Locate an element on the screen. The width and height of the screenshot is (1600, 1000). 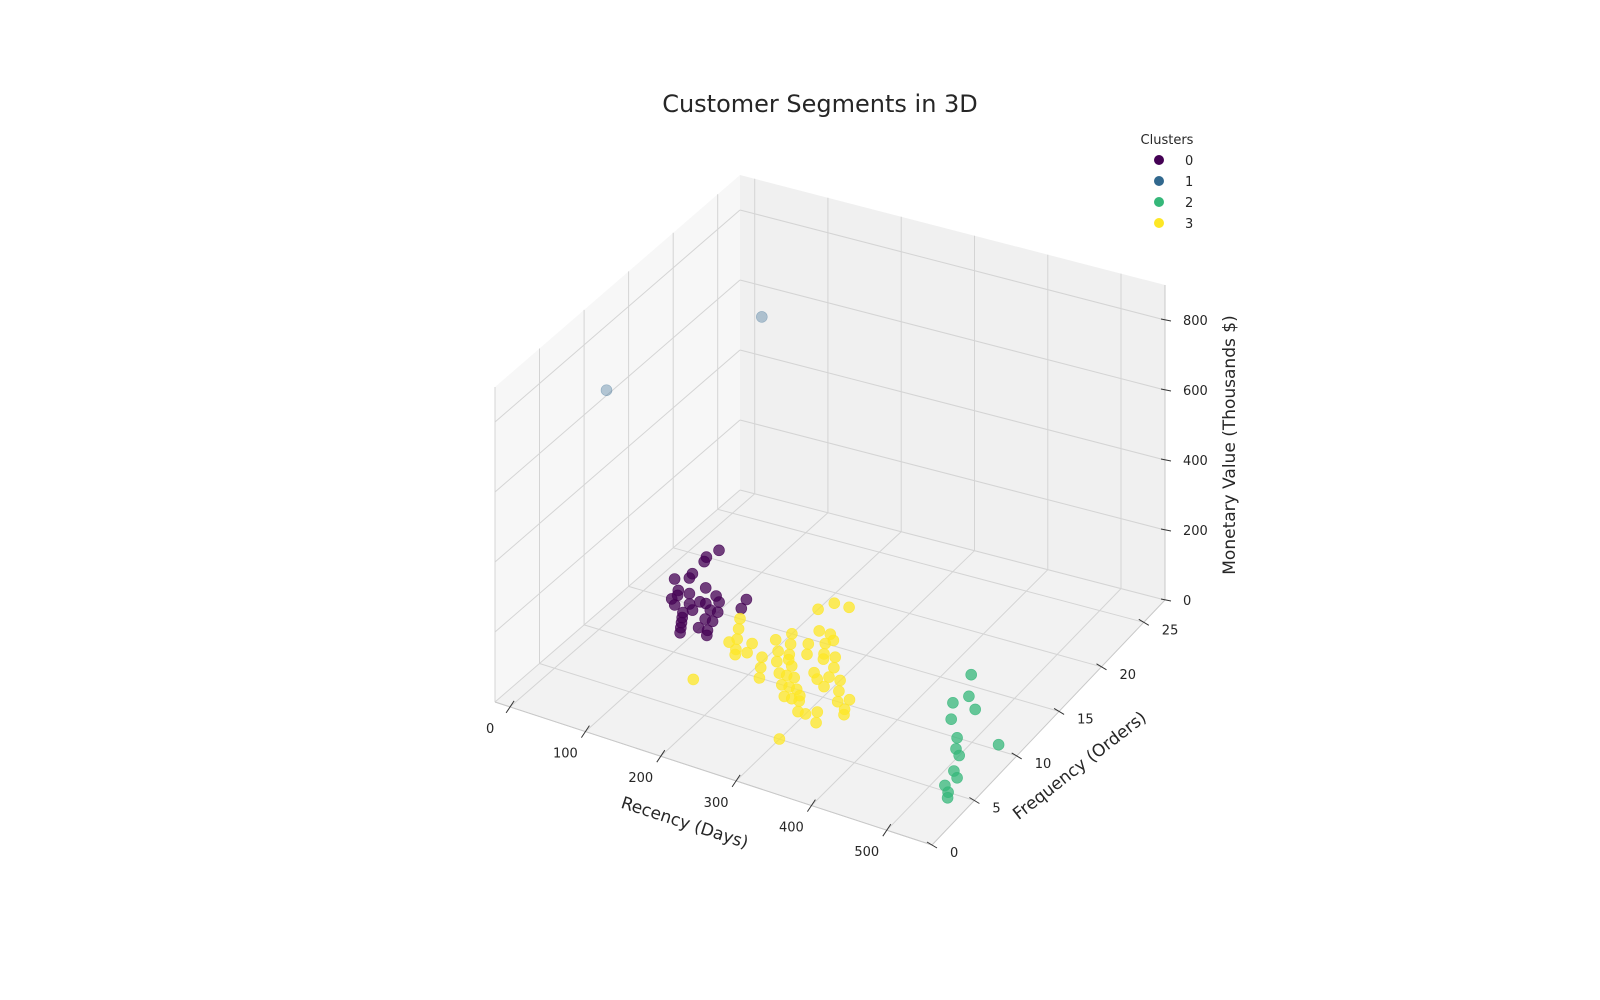
y-tick-label: 15 is located at coordinates (1085, 719).